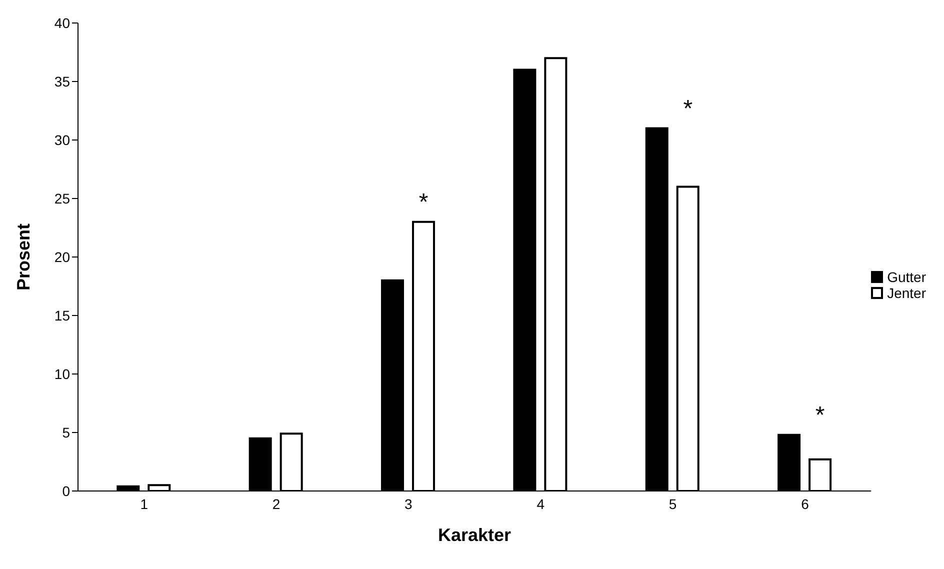 Image resolution: width=944 pixels, height=569 pixels. Describe the element at coordinates (66, 490) in the screenshot. I see `y-tick-label: 0` at that location.